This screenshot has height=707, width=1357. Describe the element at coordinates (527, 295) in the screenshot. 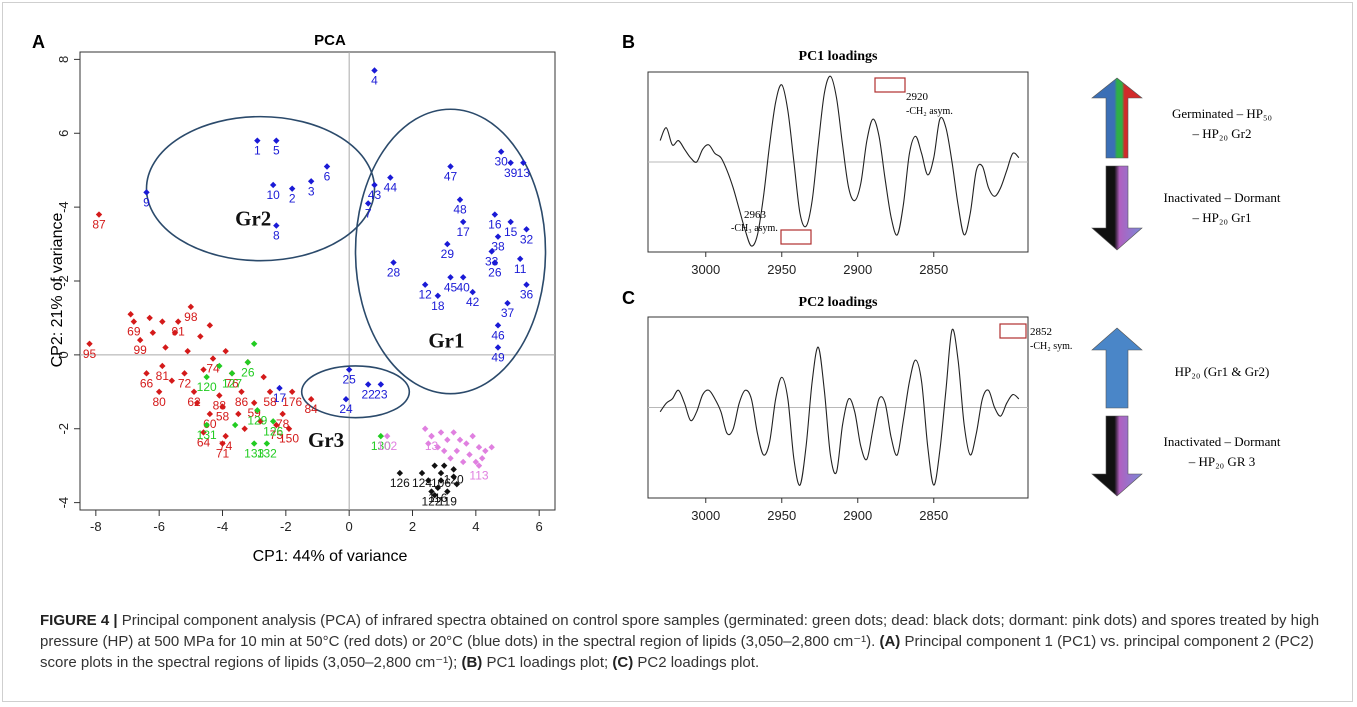

I see `point-label-blue: 36` at that location.